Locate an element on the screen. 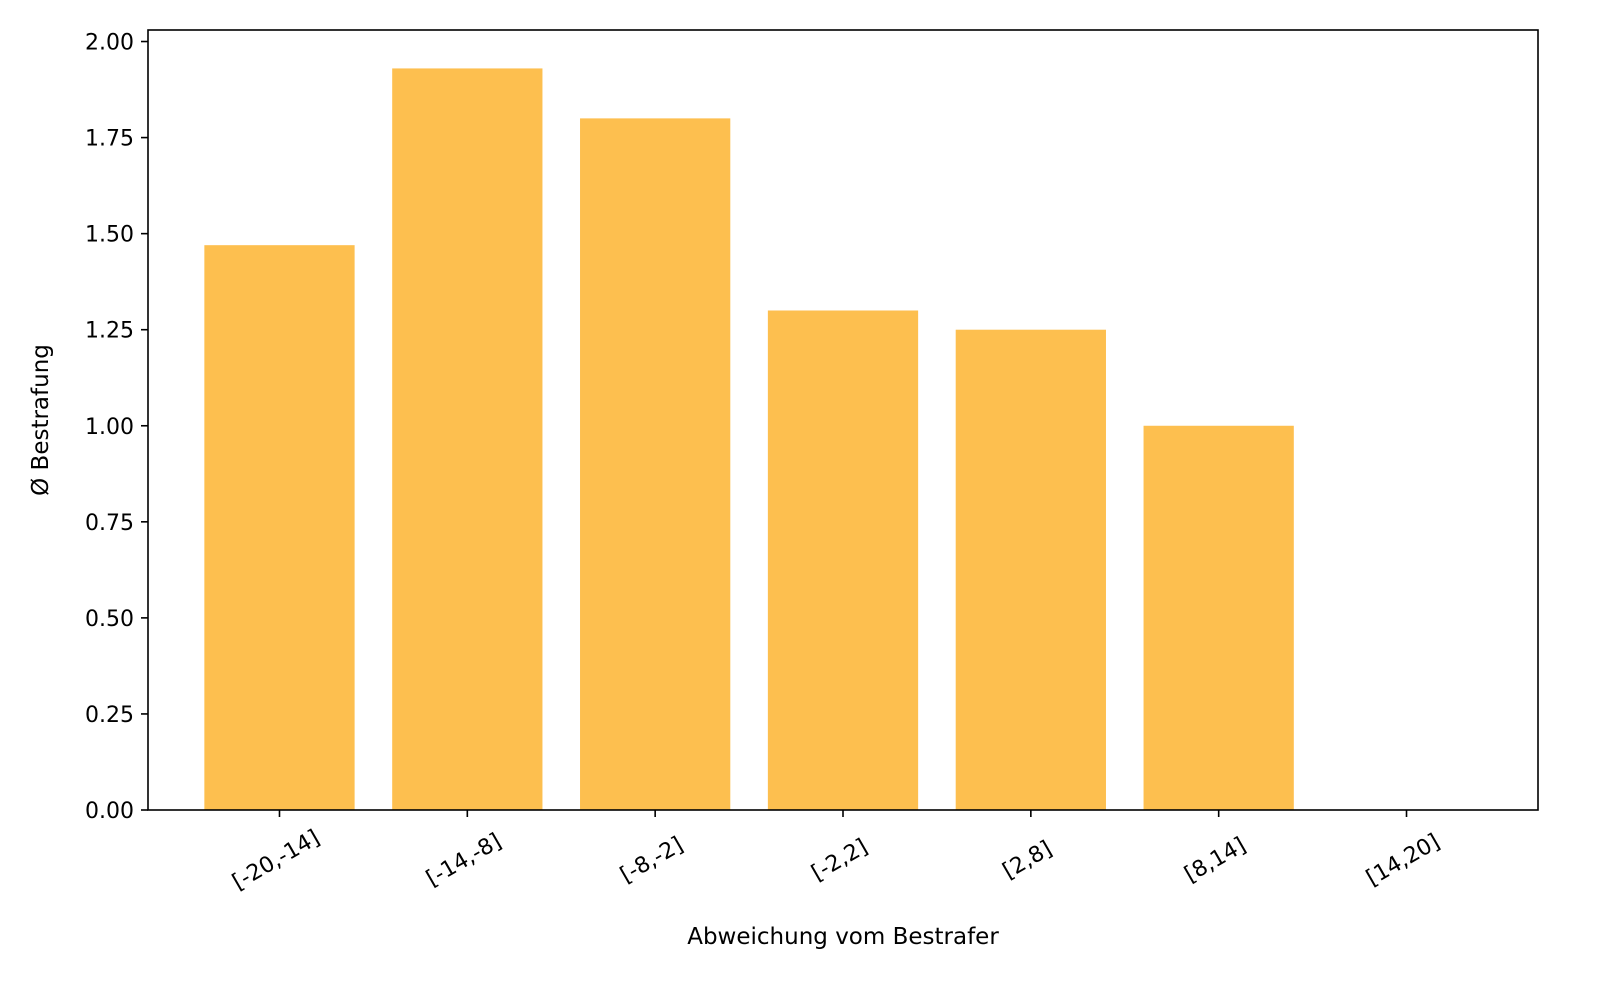 The height and width of the screenshot is (1000, 1600). y-axis-label: Ø Bestrafung is located at coordinates (41, 420).